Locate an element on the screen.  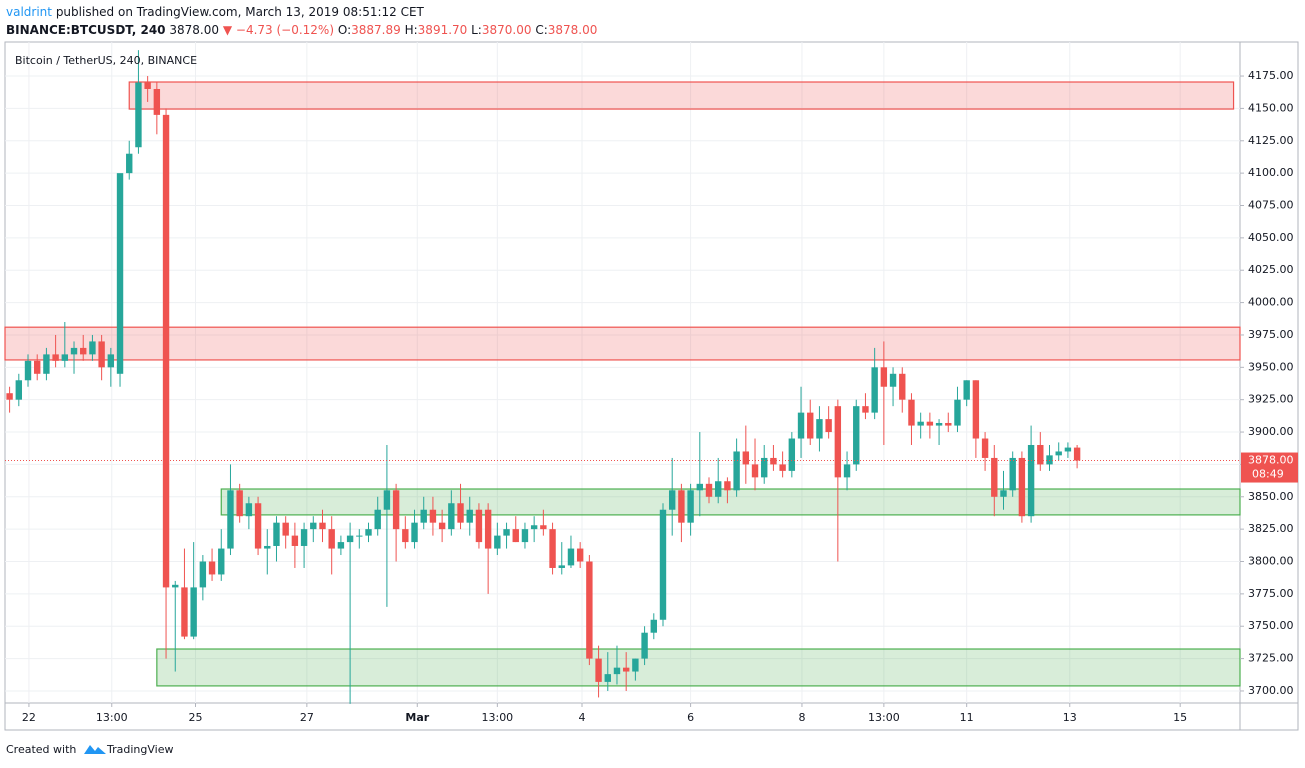
x-tick-label: 22 is located at coordinates (29, 717).